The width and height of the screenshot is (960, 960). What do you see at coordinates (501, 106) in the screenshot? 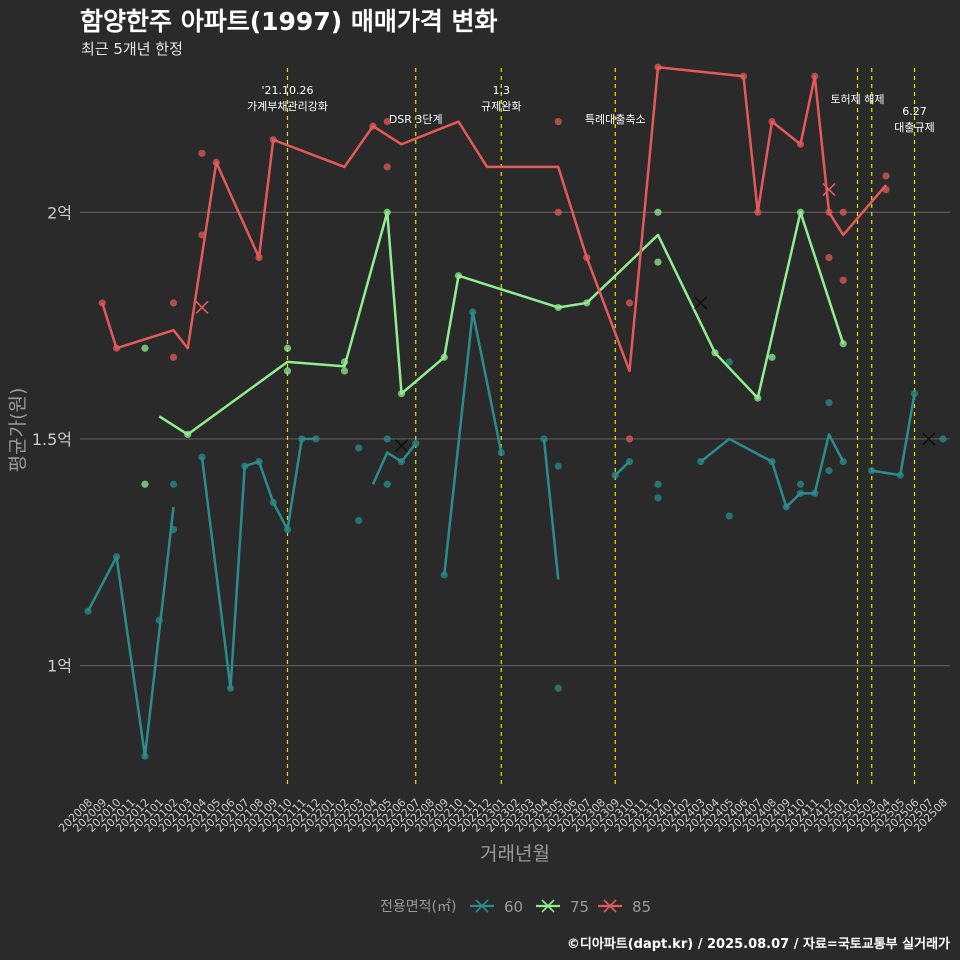
I see `event-label: 규제완화` at bounding box center [501, 106].